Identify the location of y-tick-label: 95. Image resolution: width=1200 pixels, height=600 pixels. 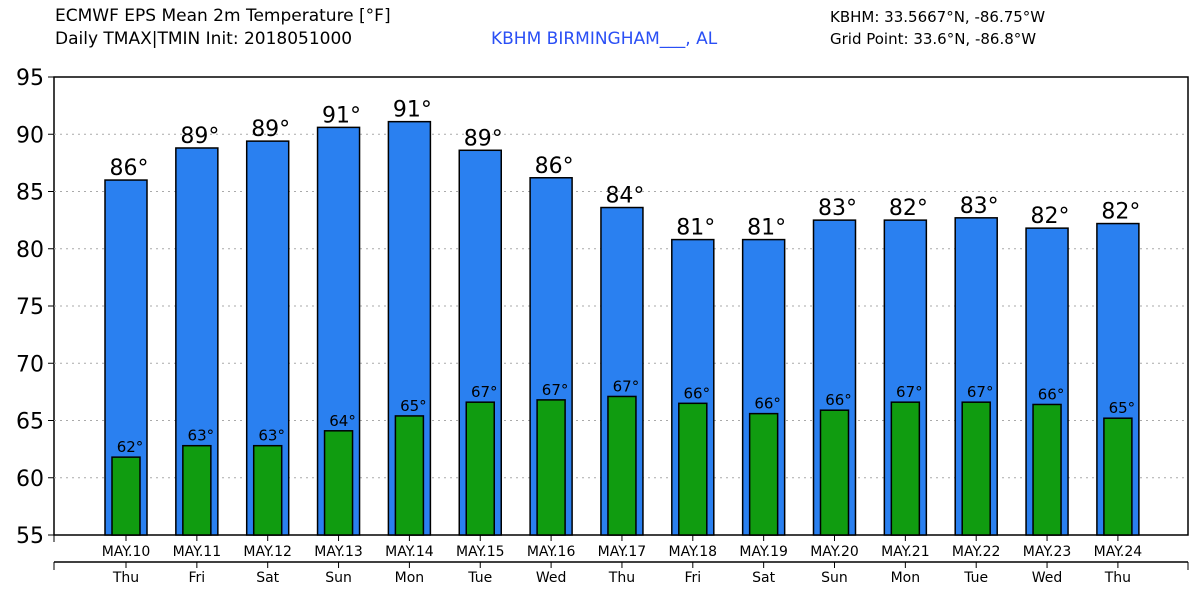
(30, 78).